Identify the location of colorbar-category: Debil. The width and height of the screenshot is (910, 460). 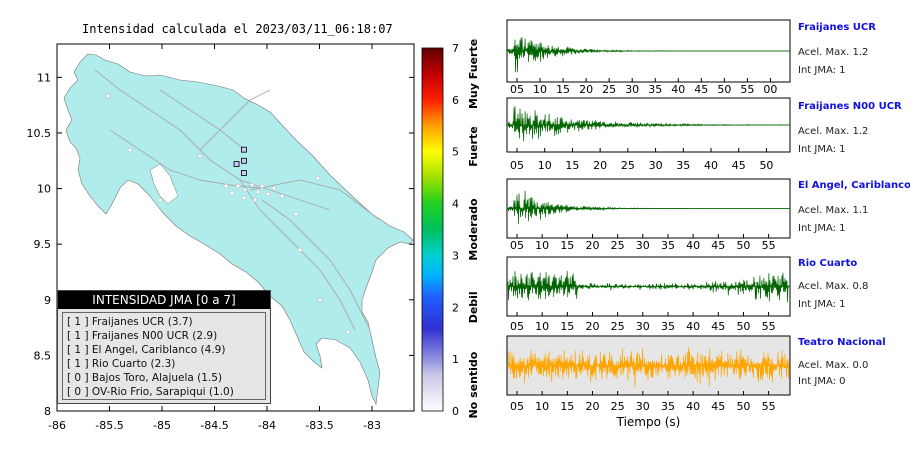
(473, 307).